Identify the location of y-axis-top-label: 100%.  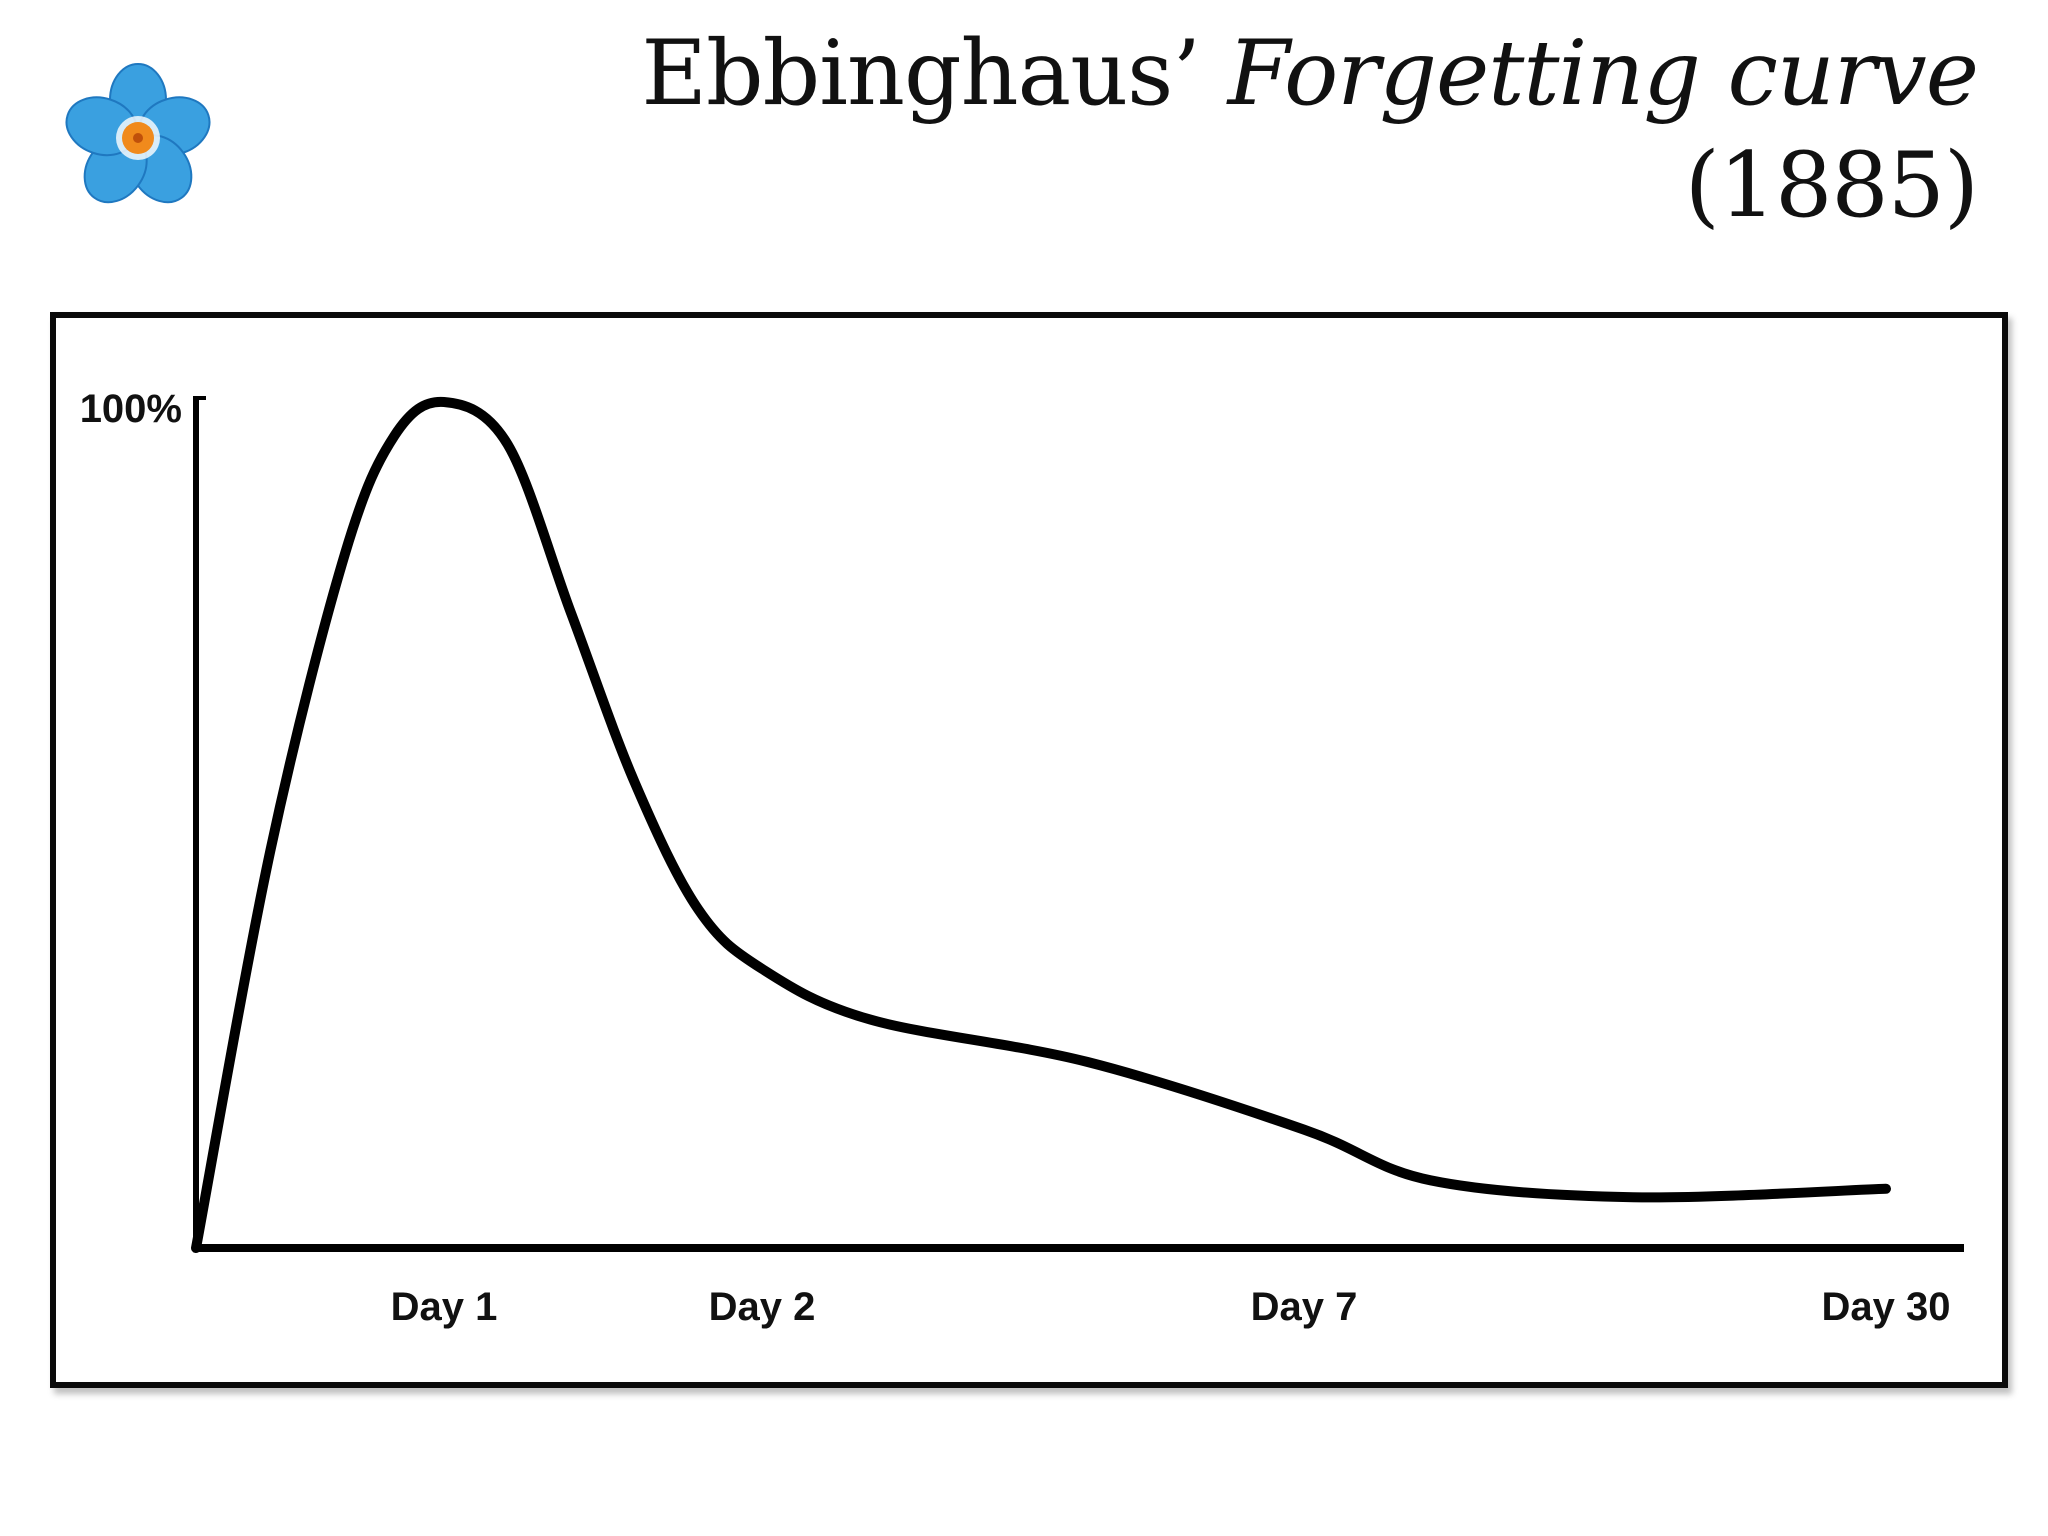
(131, 409).